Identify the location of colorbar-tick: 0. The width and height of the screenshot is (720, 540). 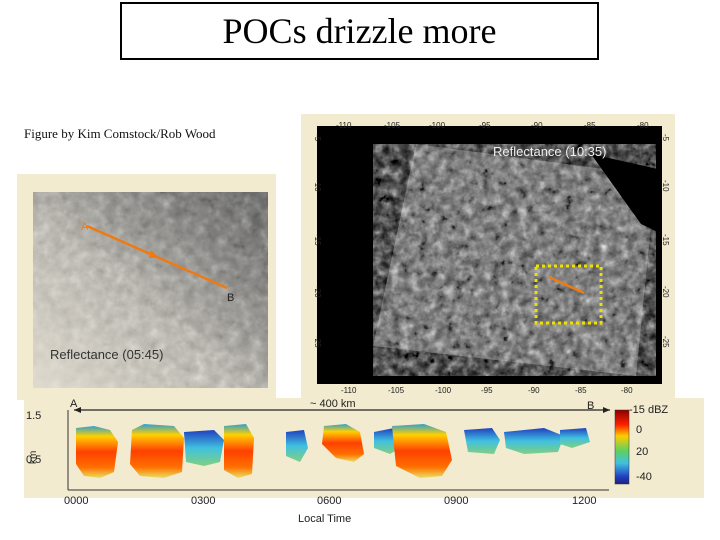
(639, 430).